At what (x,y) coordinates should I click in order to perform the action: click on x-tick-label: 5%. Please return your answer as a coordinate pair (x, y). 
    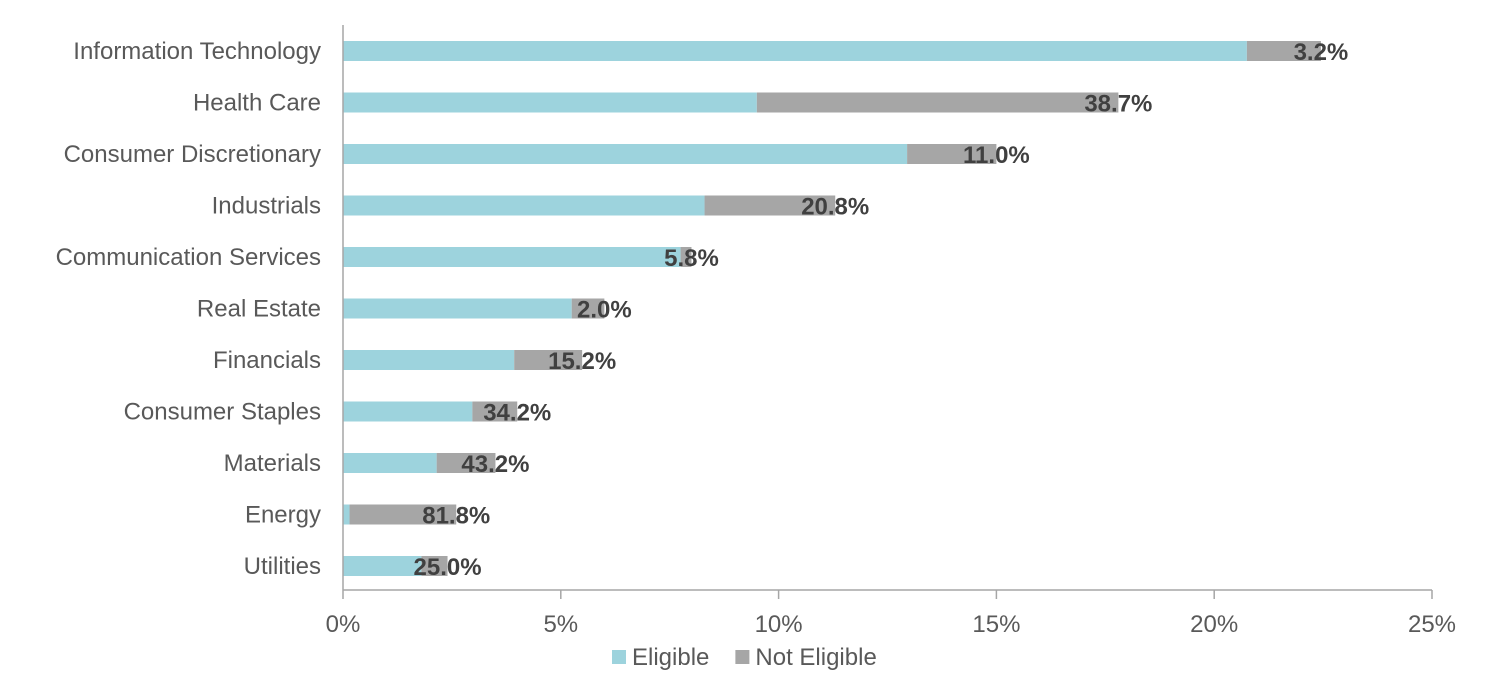
    Looking at the image, I should click on (560, 624).